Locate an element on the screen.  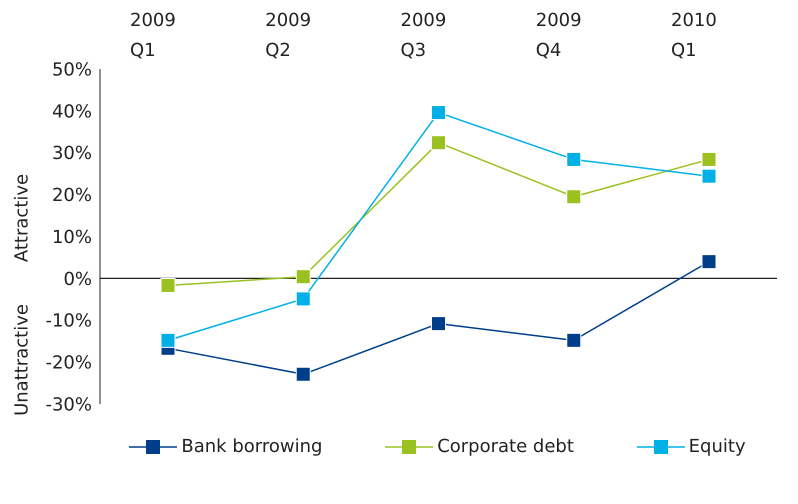
y-tick-label: 30% is located at coordinates (72, 153).